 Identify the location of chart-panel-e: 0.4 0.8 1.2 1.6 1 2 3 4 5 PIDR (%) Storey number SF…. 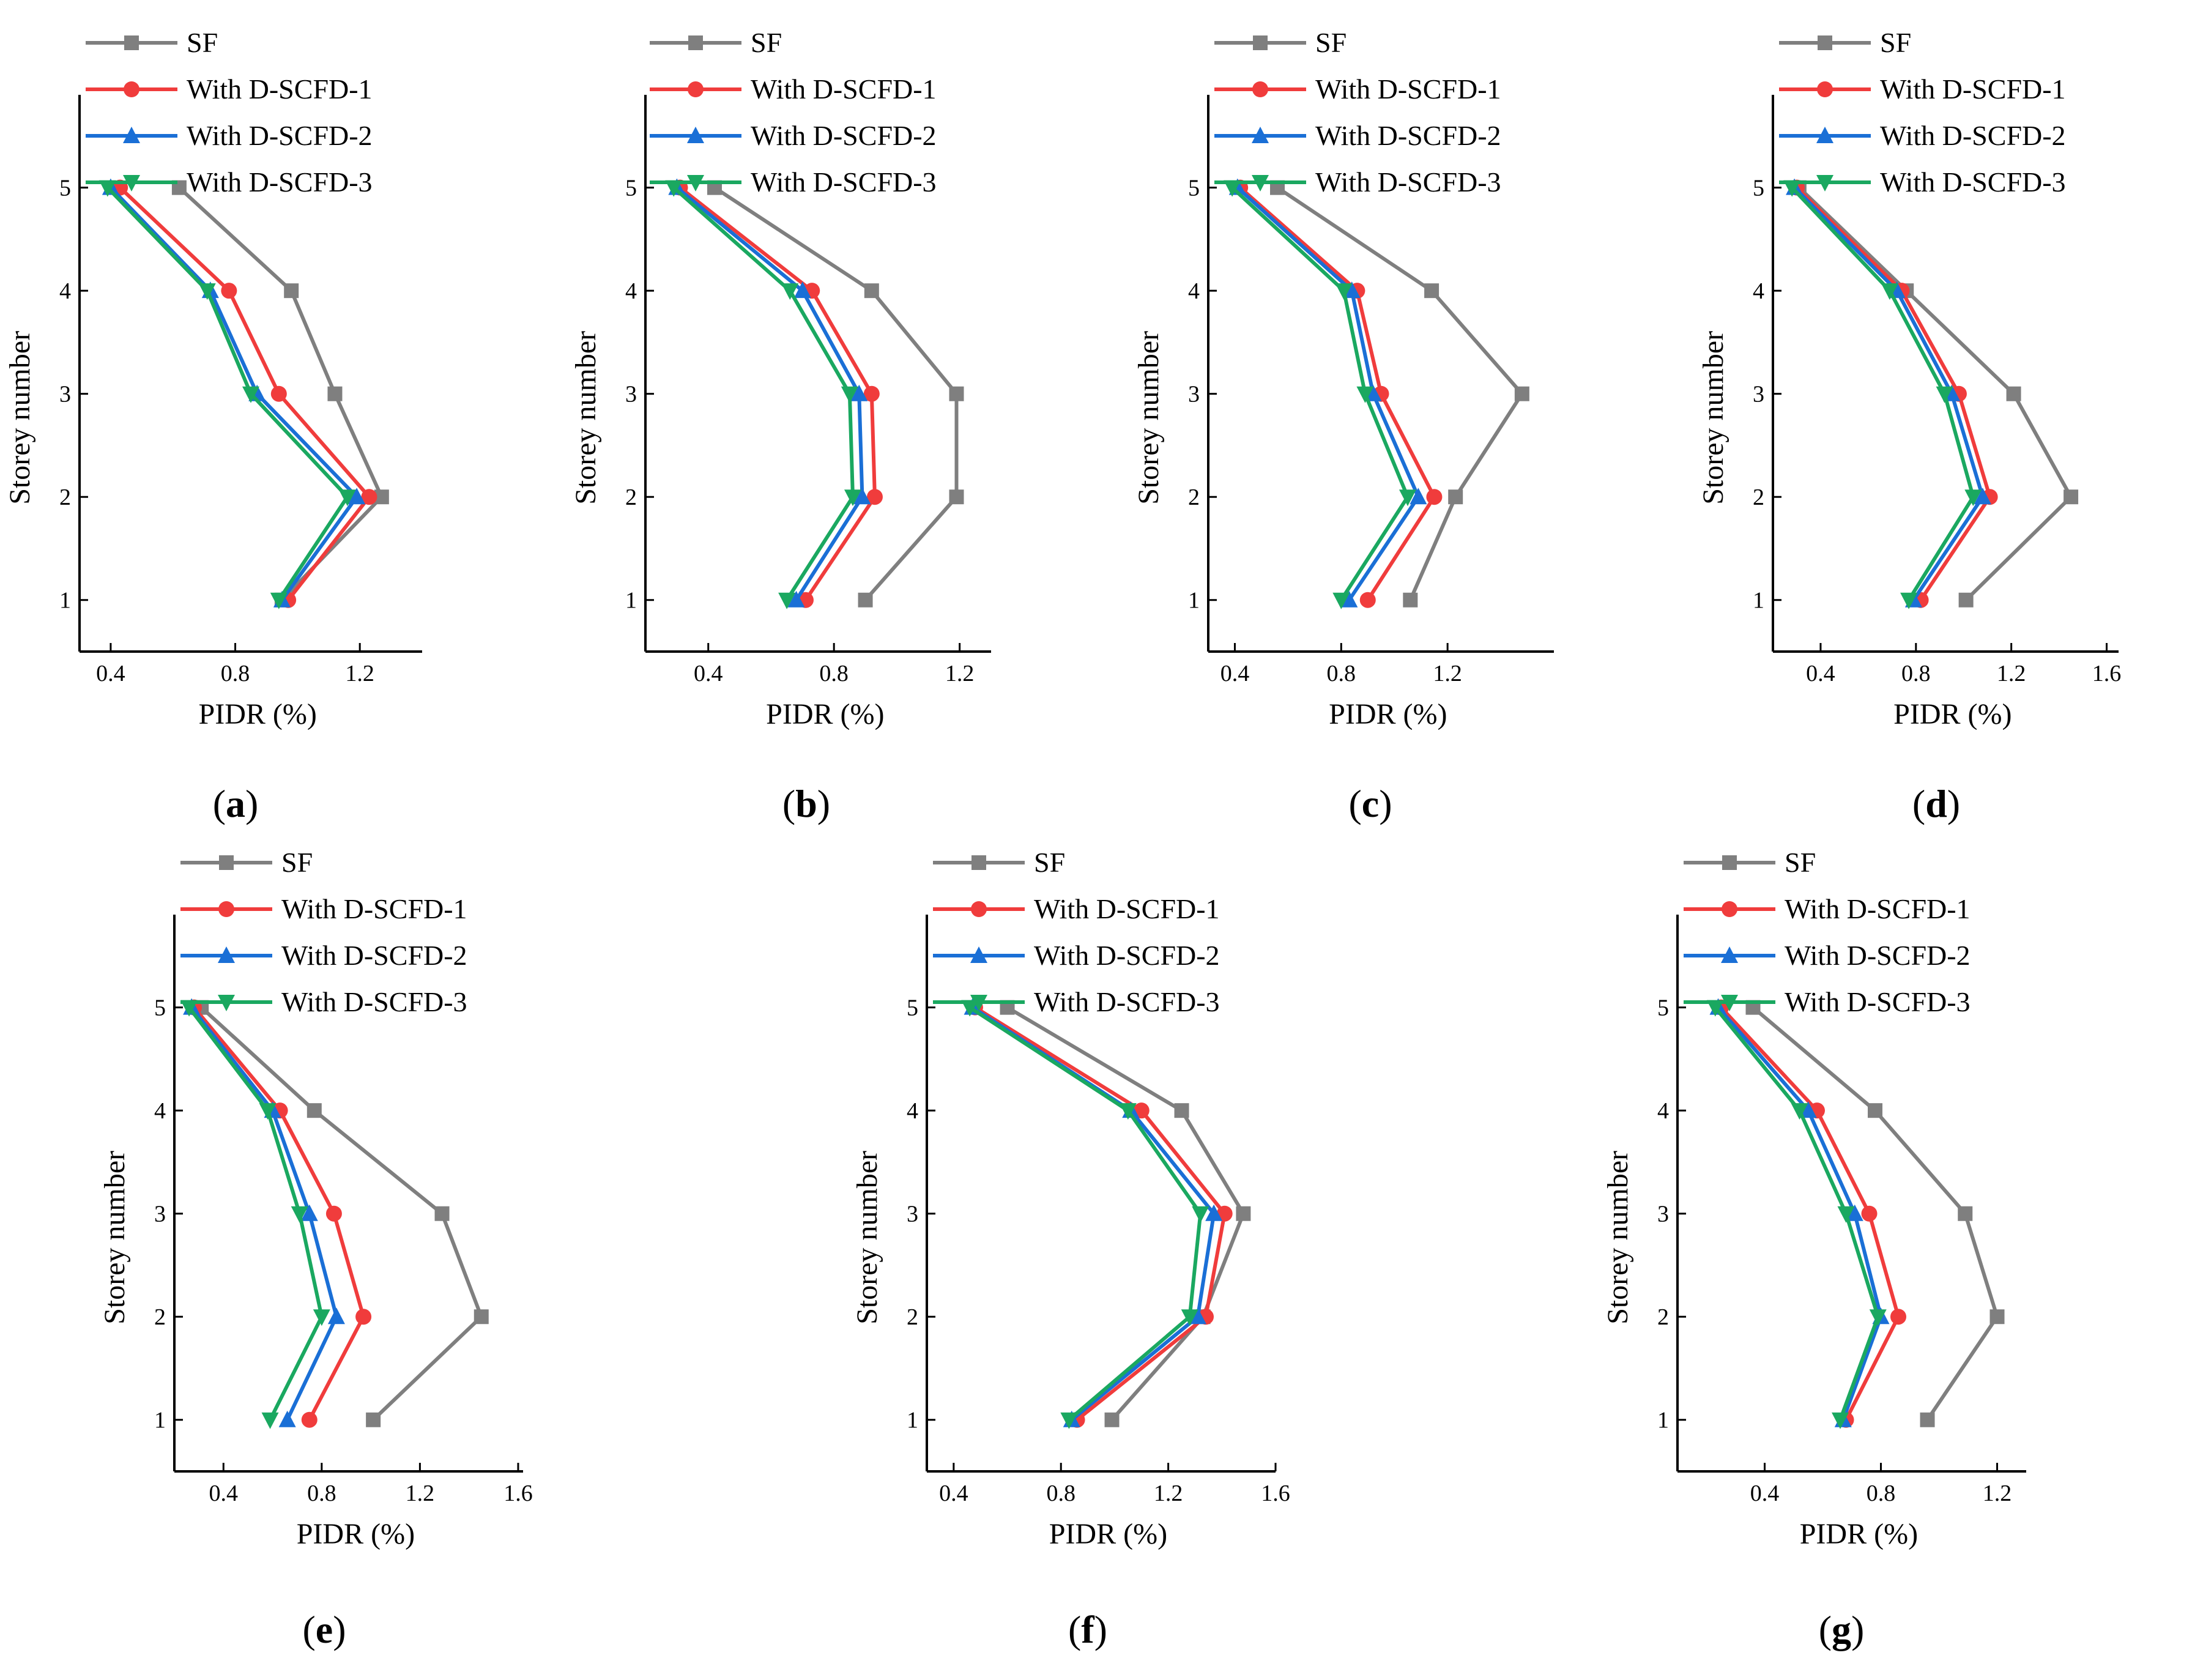
(315, 1249).